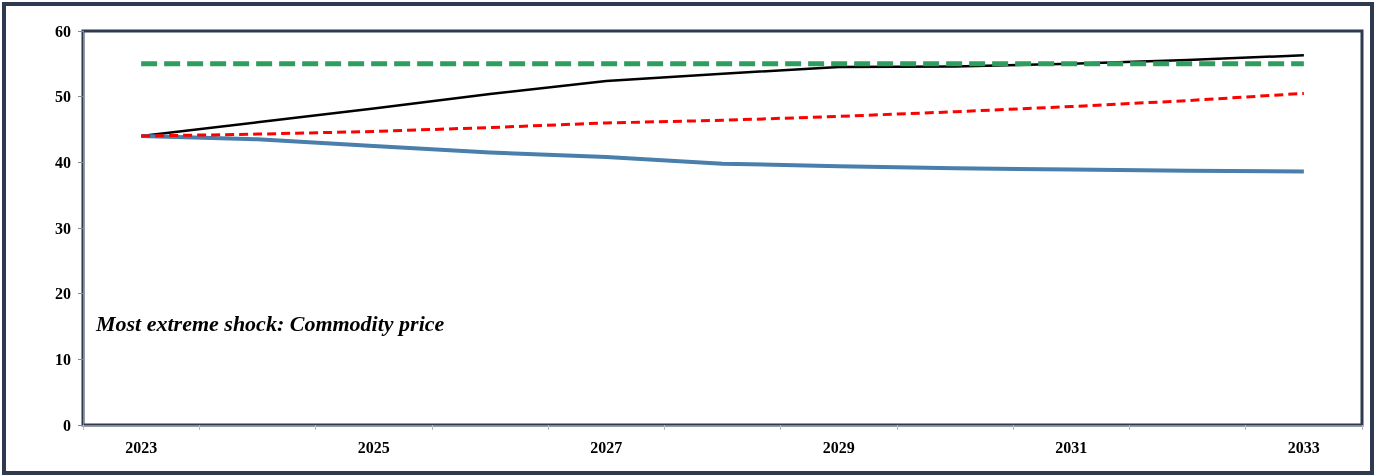 The width and height of the screenshot is (1374, 475). What do you see at coordinates (67, 425) in the screenshot?
I see `y-tick-label: 0` at bounding box center [67, 425].